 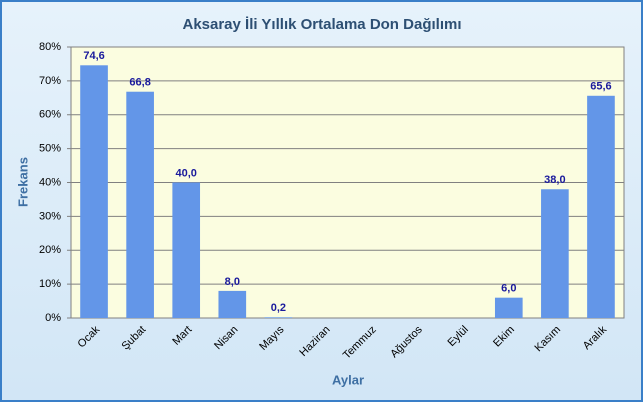 I want to click on y-axis-title: Frekans, so click(x=22, y=182).